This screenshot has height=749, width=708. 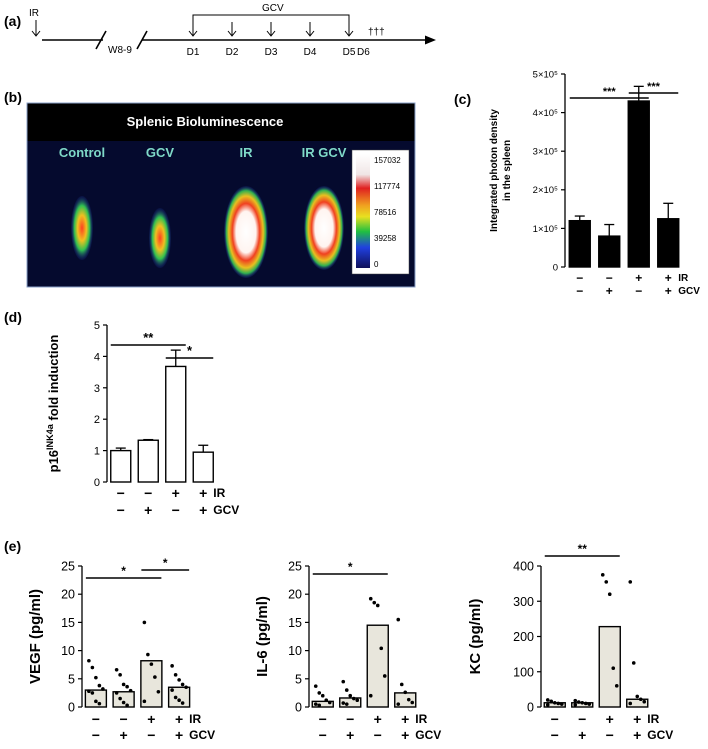 I want to click on ir-arrow-icon, so click(x=36, y=28).